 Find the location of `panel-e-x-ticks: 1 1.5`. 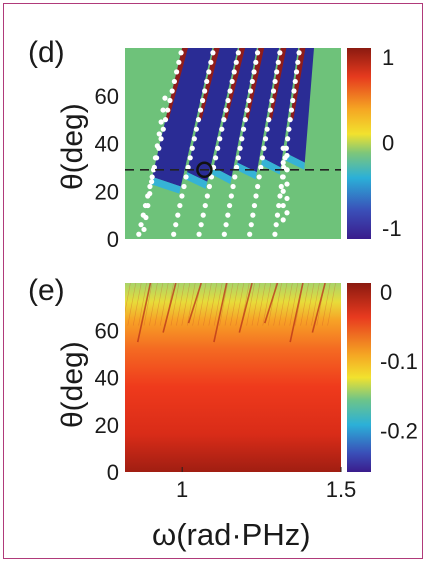

panel-e-x-ticks: 1 1.5 is located at coordinates (266, 484).